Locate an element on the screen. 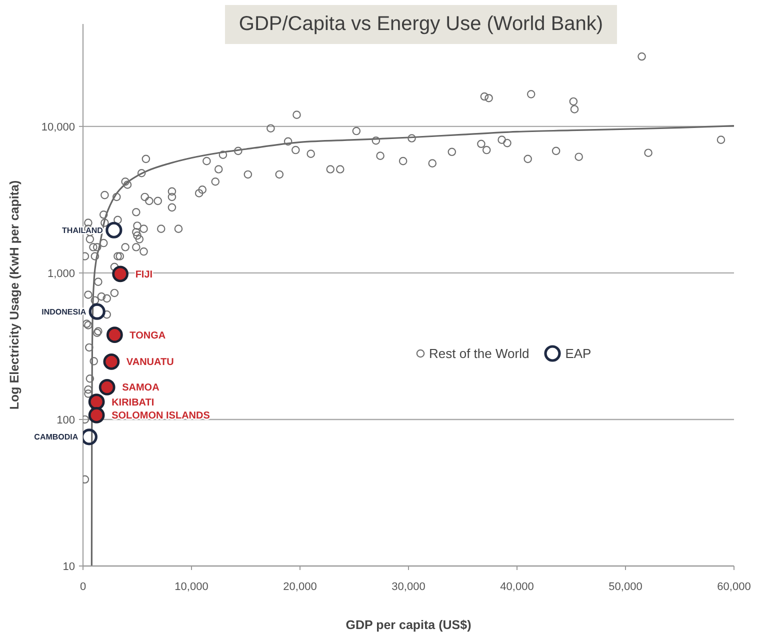 This screenshot has width=758, height=639. annotation: INDONESIA is located at coordinates (64, 311).